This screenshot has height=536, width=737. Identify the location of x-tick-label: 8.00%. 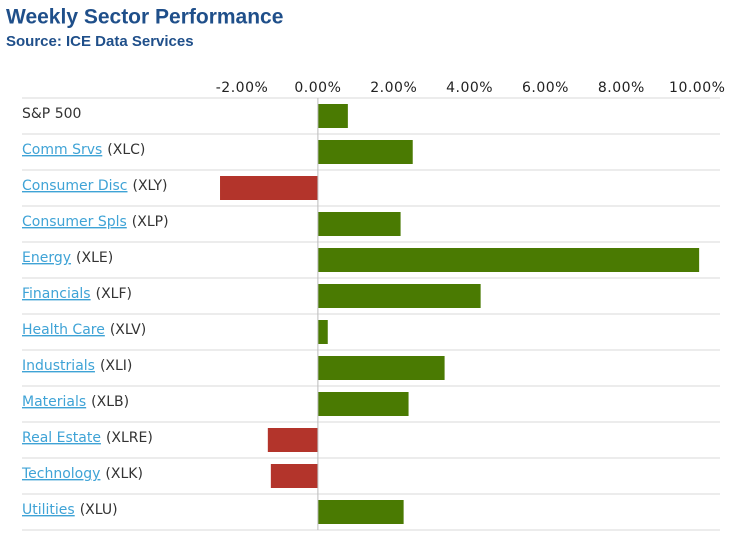
(621, 88).